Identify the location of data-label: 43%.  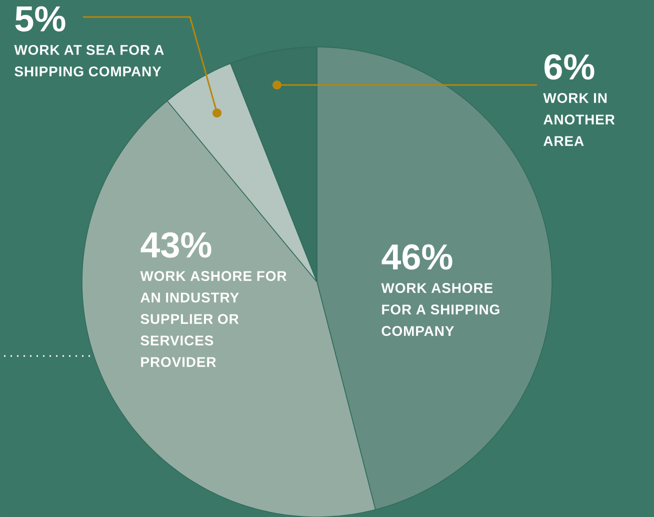
(176, 245).